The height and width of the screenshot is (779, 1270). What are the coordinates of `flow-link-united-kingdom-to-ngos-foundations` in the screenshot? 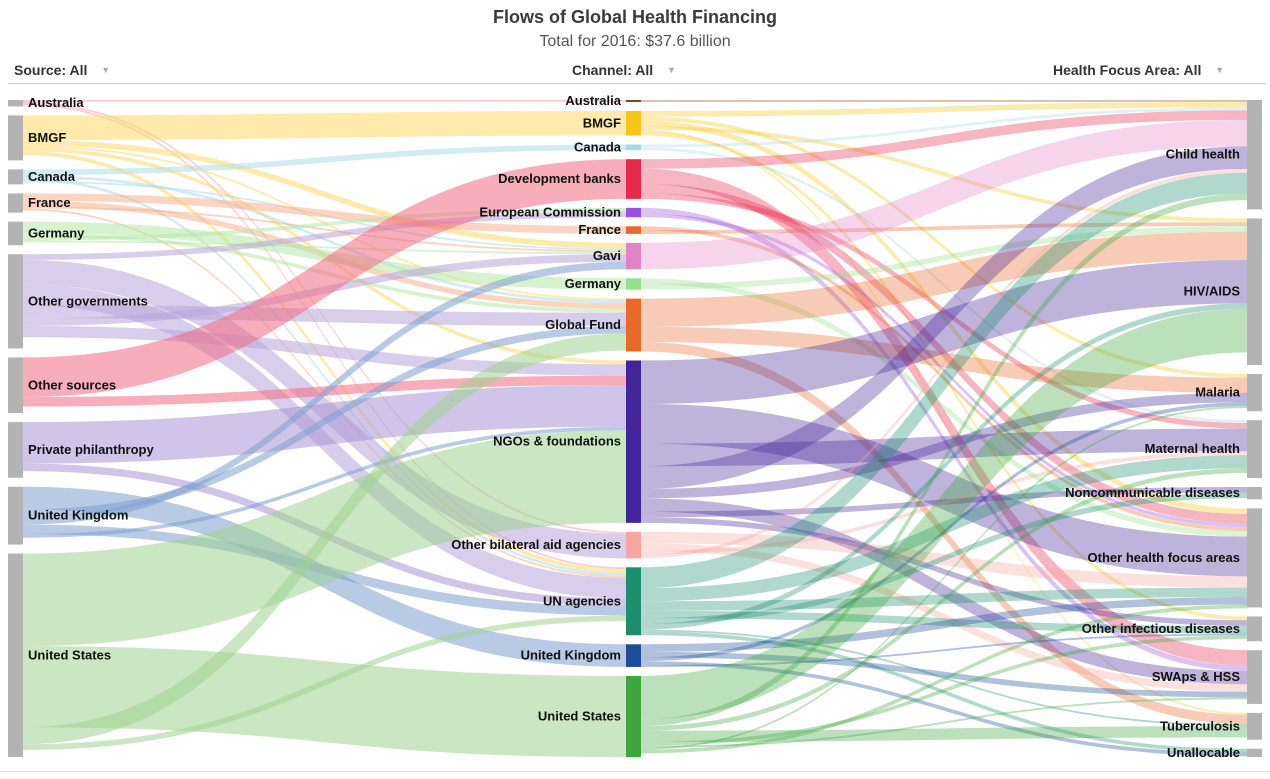 It's located at (324, 482).